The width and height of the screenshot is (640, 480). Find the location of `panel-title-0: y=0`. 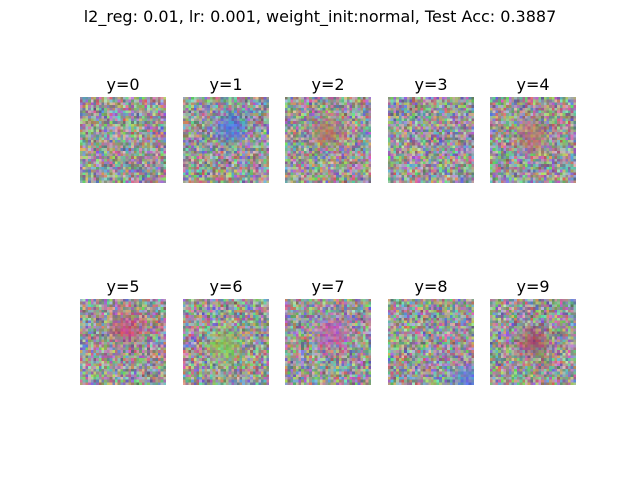

panel-title-0: y=0 is located at coordinates (123, 84).